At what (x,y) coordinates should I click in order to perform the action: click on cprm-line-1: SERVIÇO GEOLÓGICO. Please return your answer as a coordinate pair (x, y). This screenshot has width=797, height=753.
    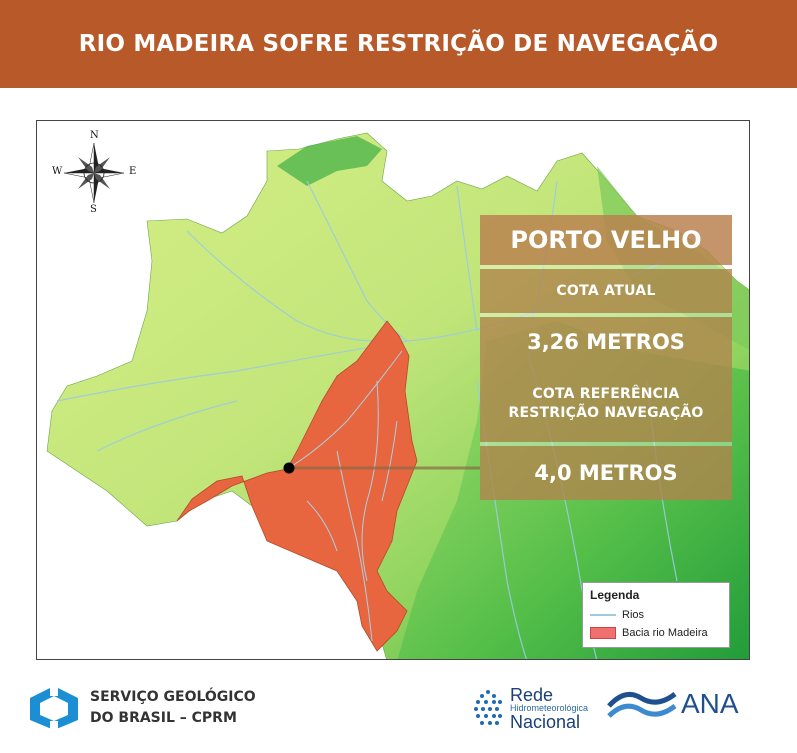
    Looking at the image, I should click on (173, 697).